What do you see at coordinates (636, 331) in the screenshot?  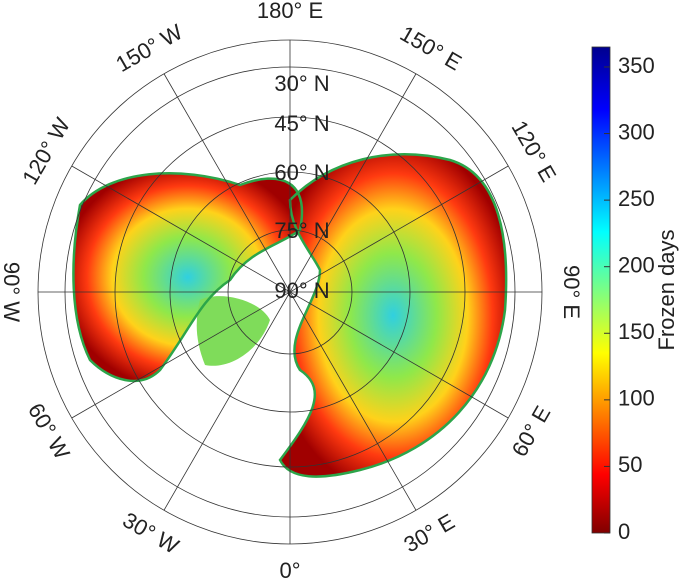 I see `colorbar-tick-label: 150` at bounding box center [636, 331].